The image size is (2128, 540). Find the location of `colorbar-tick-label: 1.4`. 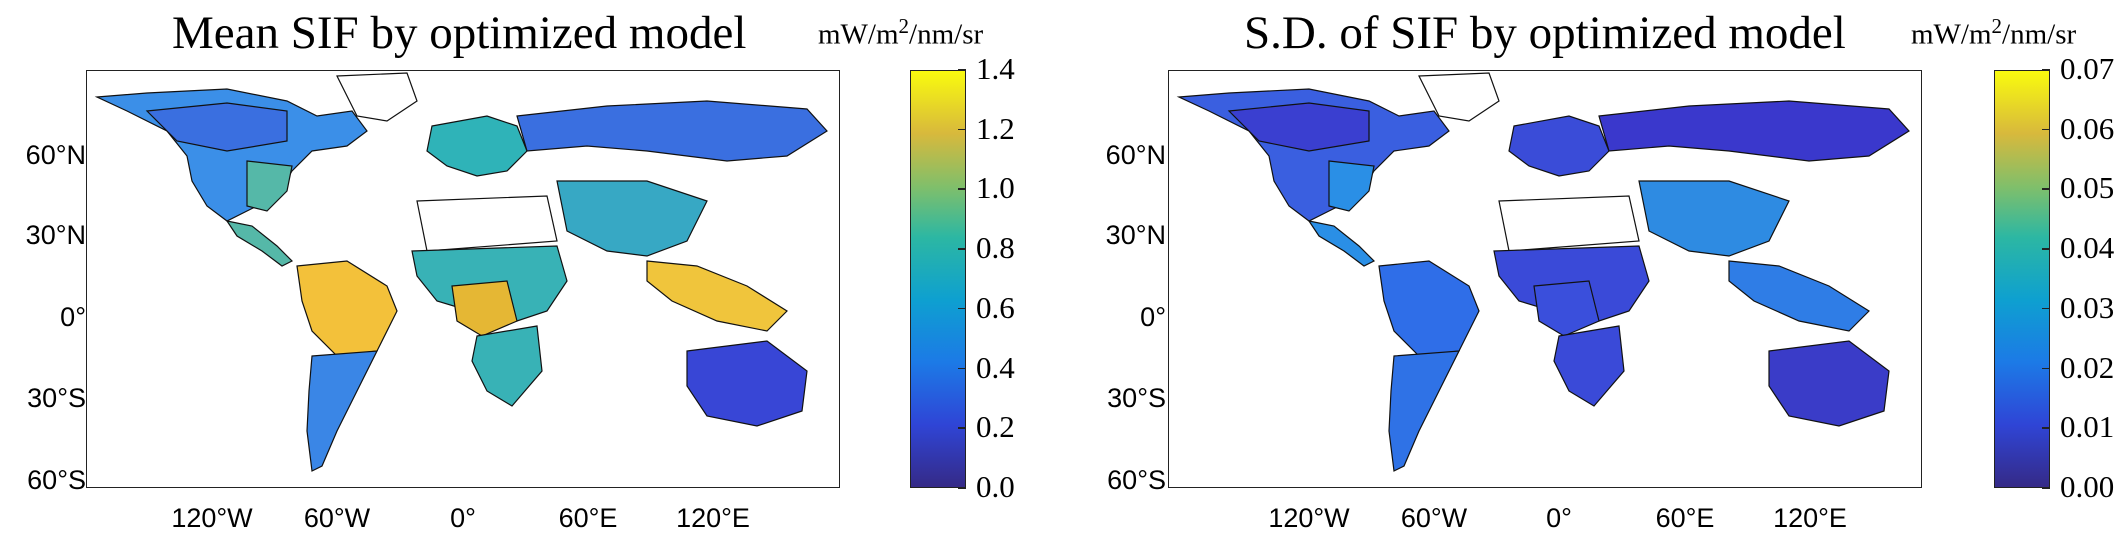

colorbar-tick-label: 1.4 is located at coordinates (995, 68).